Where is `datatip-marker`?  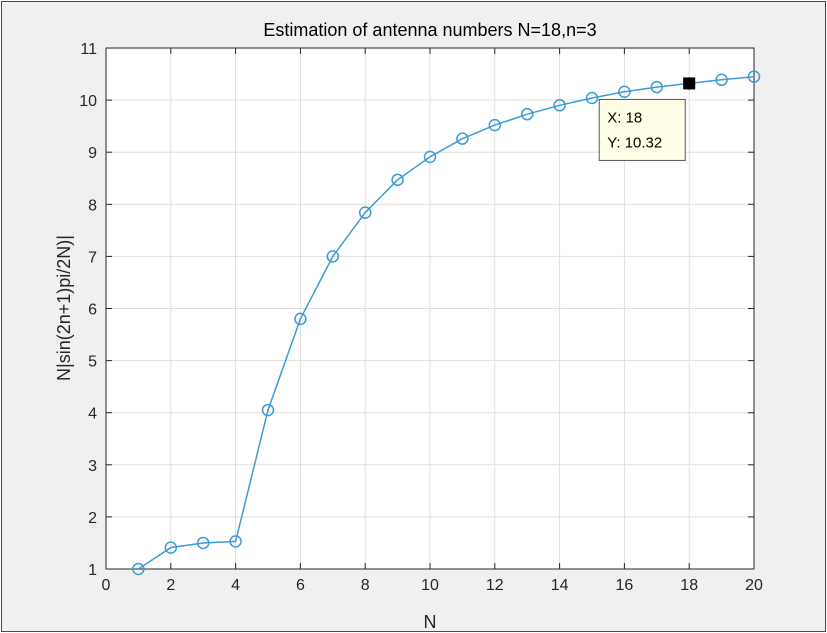 datatip-marker is located at coordinates (689, 83).